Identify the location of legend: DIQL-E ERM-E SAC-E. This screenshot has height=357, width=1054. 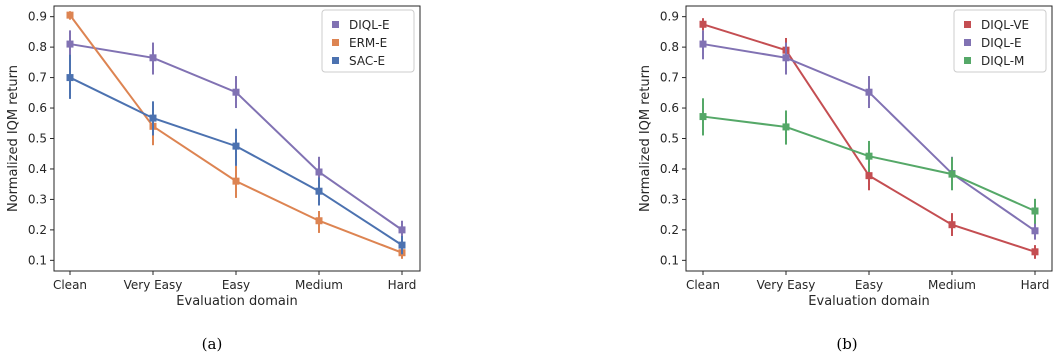
(368, 41).